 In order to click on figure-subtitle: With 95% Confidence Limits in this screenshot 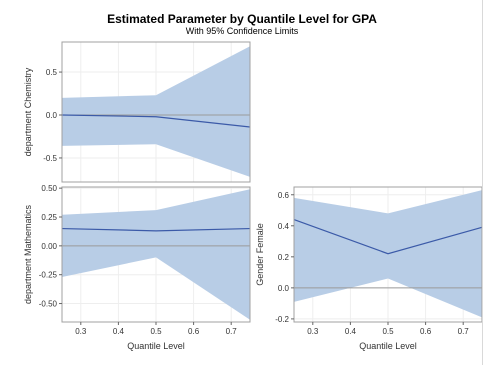, I will do `click(242, 31)`.